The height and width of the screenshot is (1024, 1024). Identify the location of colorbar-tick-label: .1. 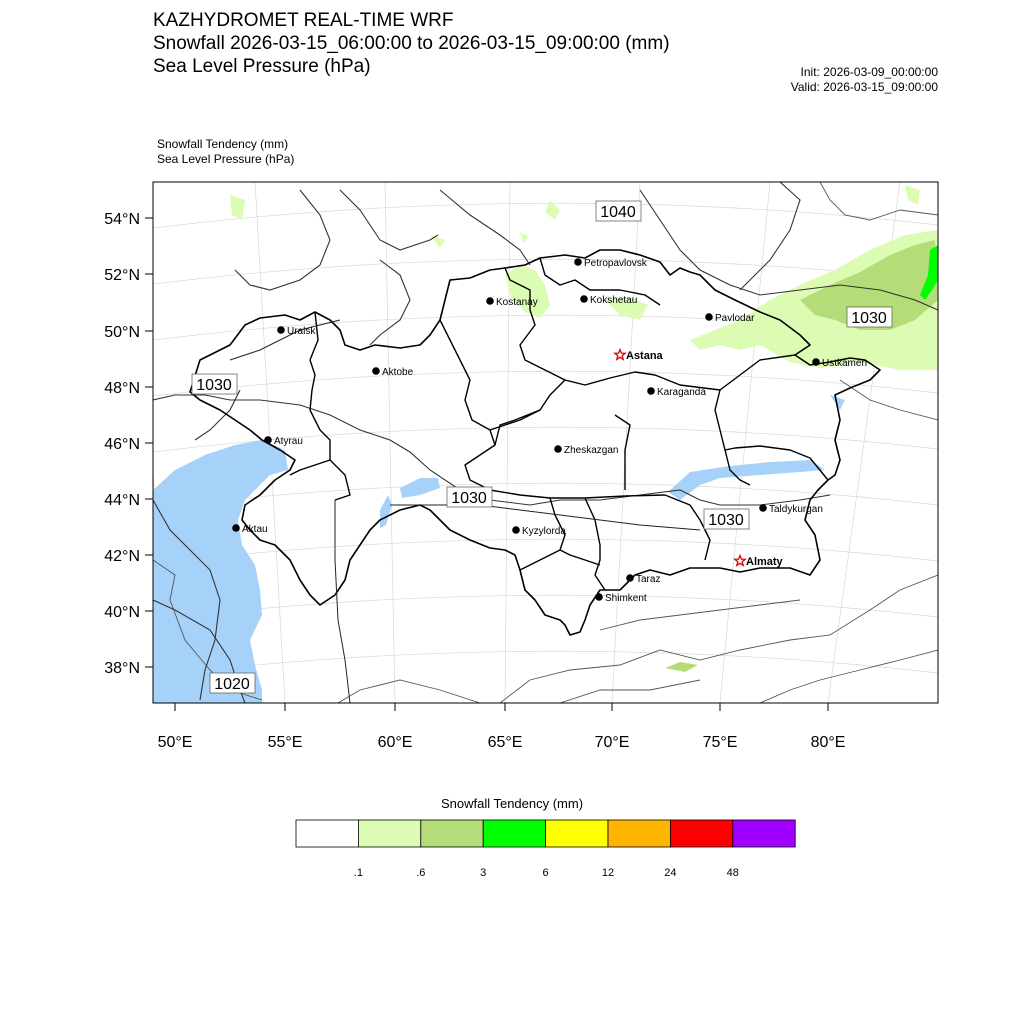
(358, 873).